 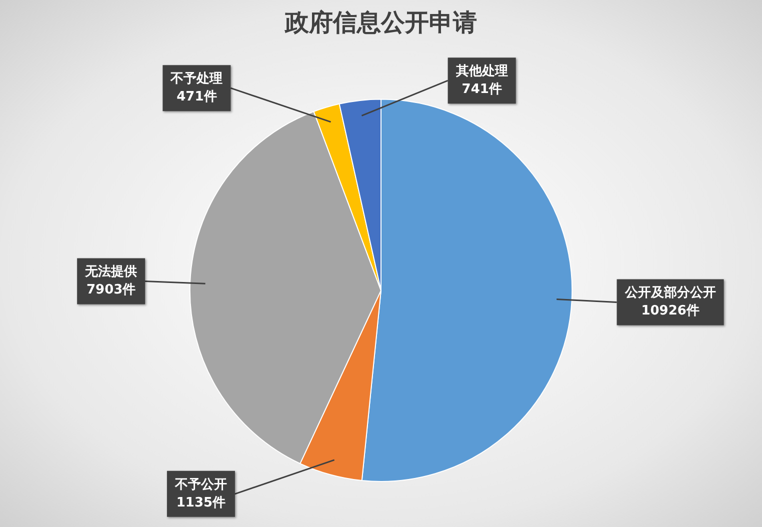 I want to click on slice-label: 不予公开, so click(x=200, y=484).